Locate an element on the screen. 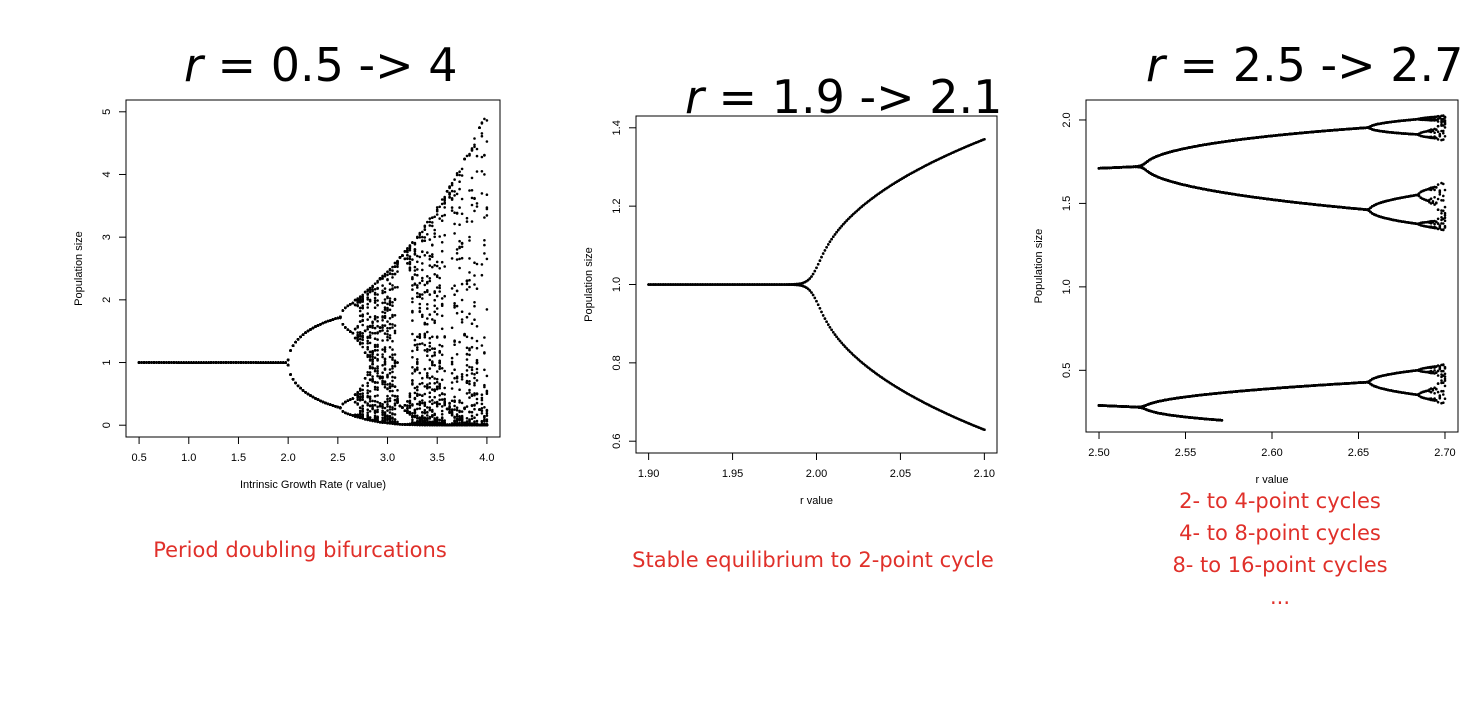 The width and height of the screenshot is (1479, 724). caption-line: Stable equilibrium to 2-point cycle is located at coordinates (813, 560).